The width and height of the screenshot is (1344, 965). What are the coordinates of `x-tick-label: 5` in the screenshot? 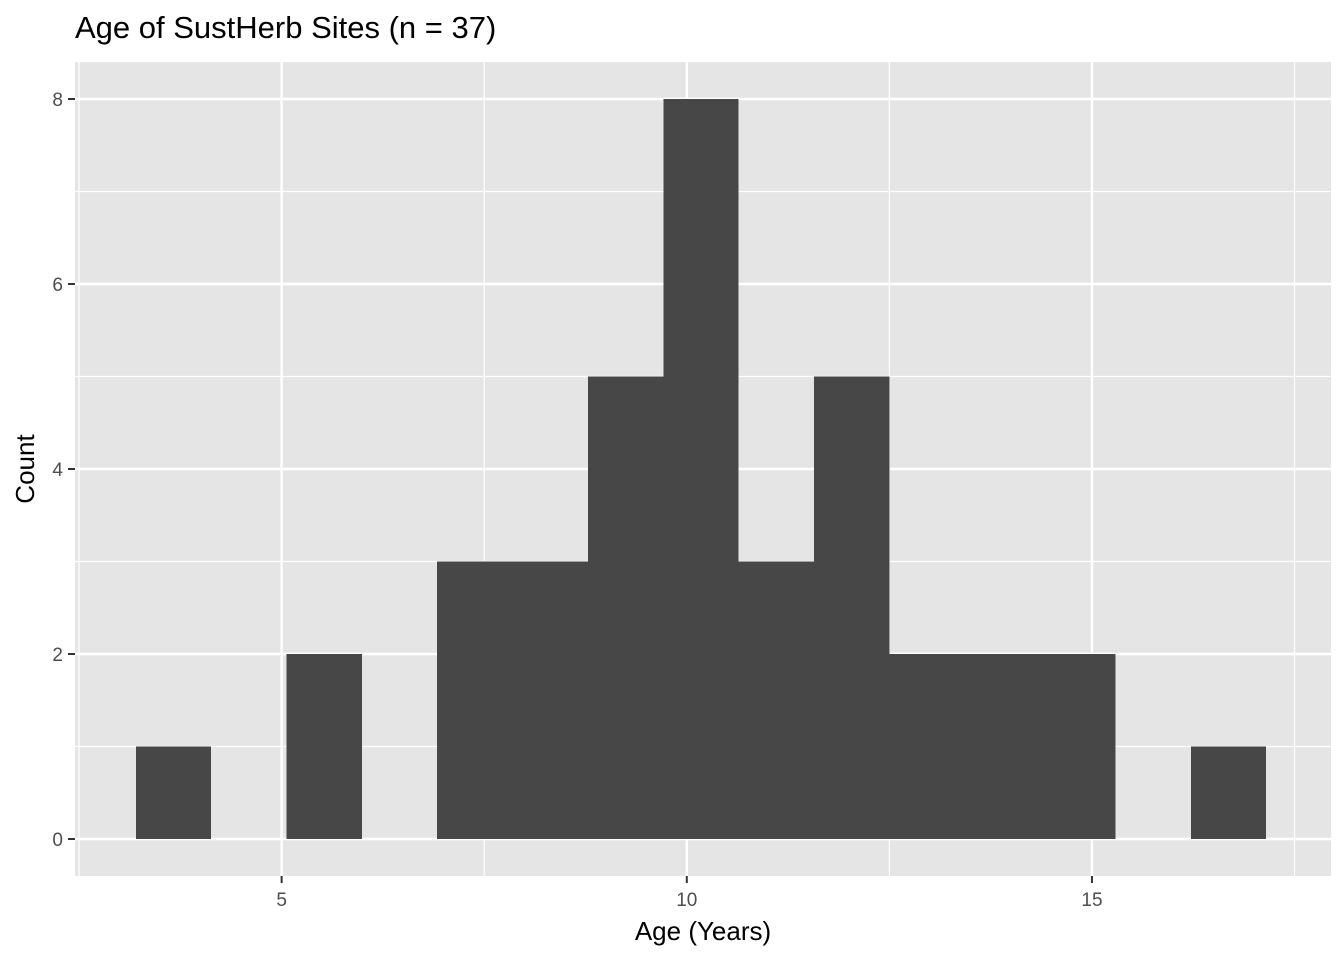 It's located at (281, 900).